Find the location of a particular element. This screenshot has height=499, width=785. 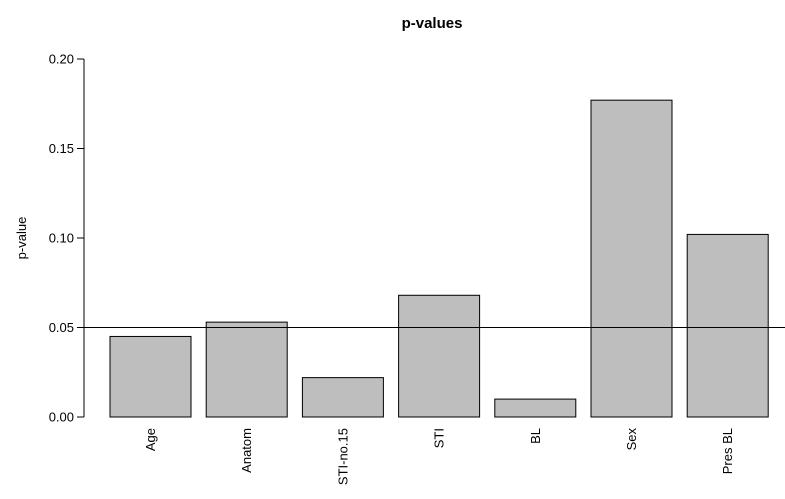

y-tick-label: 0.20 is located at coordinates (61, 59).